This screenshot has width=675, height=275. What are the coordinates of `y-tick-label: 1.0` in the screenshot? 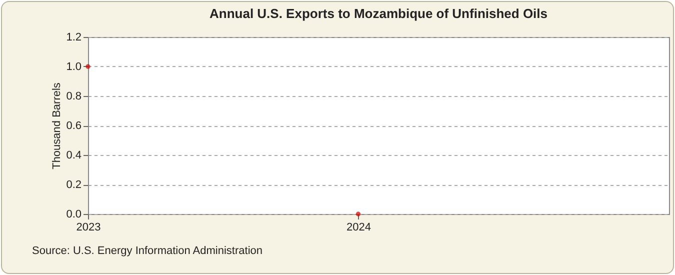 It's located at (74, 67).